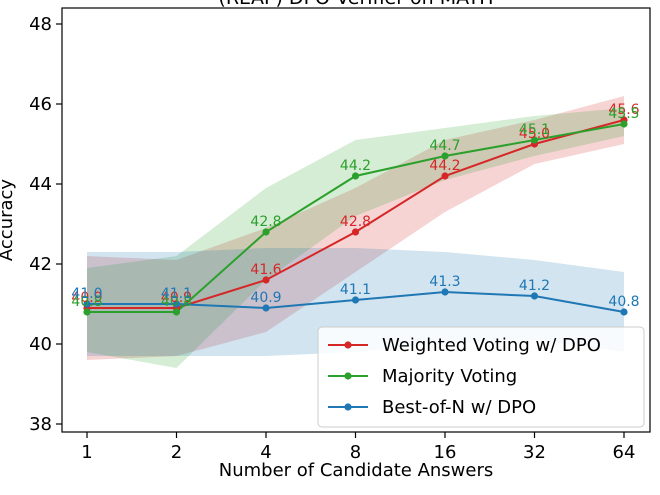 The height and width of the screenshot is (495, 660). What do you see at coordinates (8, 220) in the screenshot?
I see `y-axis-label: Accuracy` at bounding box center [8, 220].